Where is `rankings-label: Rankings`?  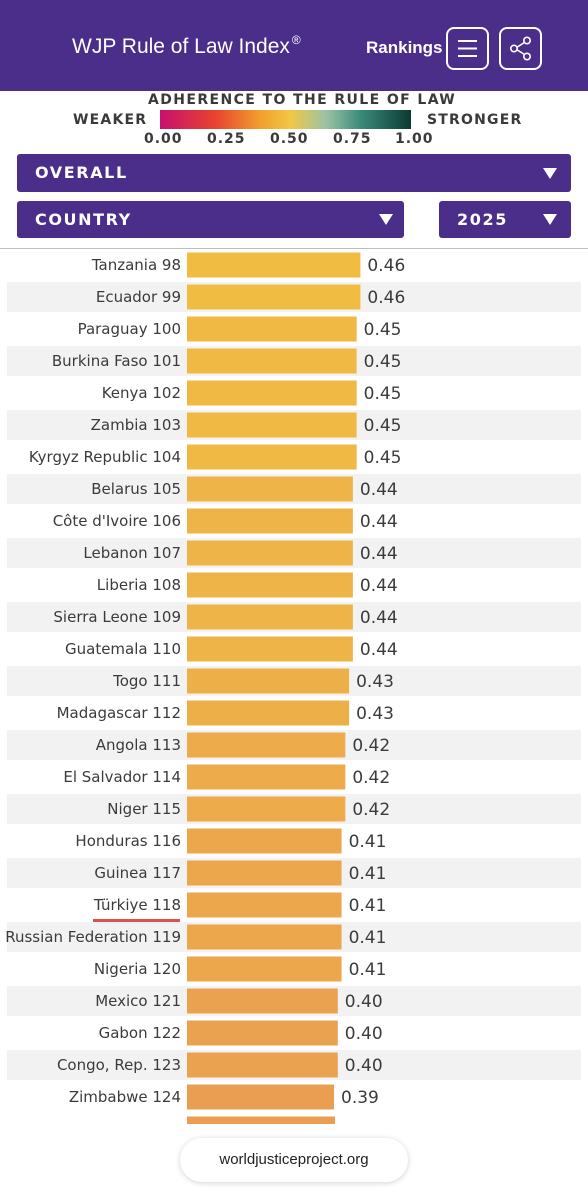
rankings-label: Rankings is located at coordinates (404, 47).